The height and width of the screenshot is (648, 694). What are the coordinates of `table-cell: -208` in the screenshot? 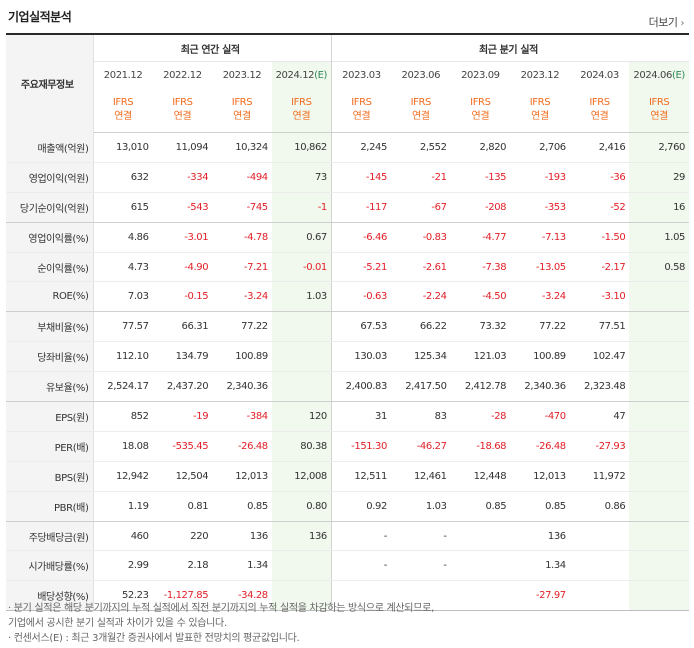 It's located at (480, 207).